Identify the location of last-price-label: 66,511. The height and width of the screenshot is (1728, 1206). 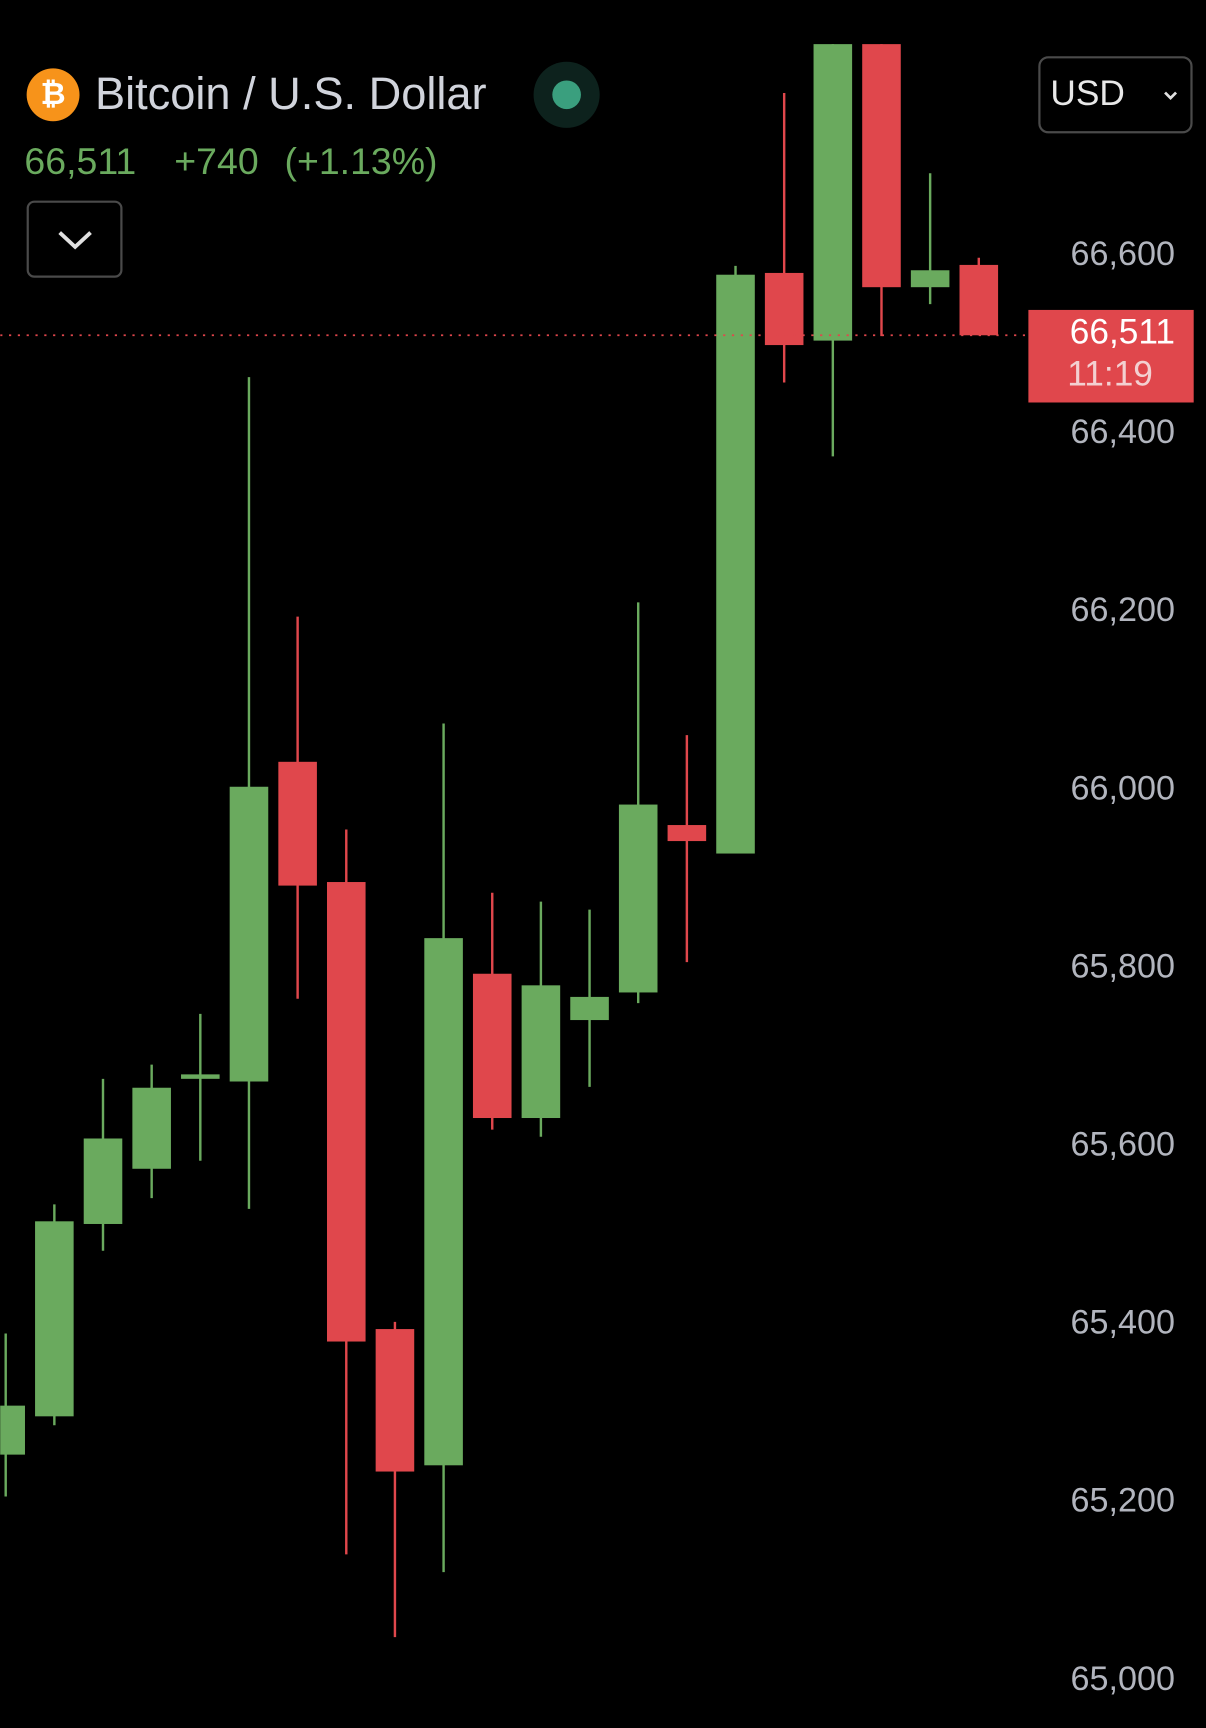
(1122, 331).